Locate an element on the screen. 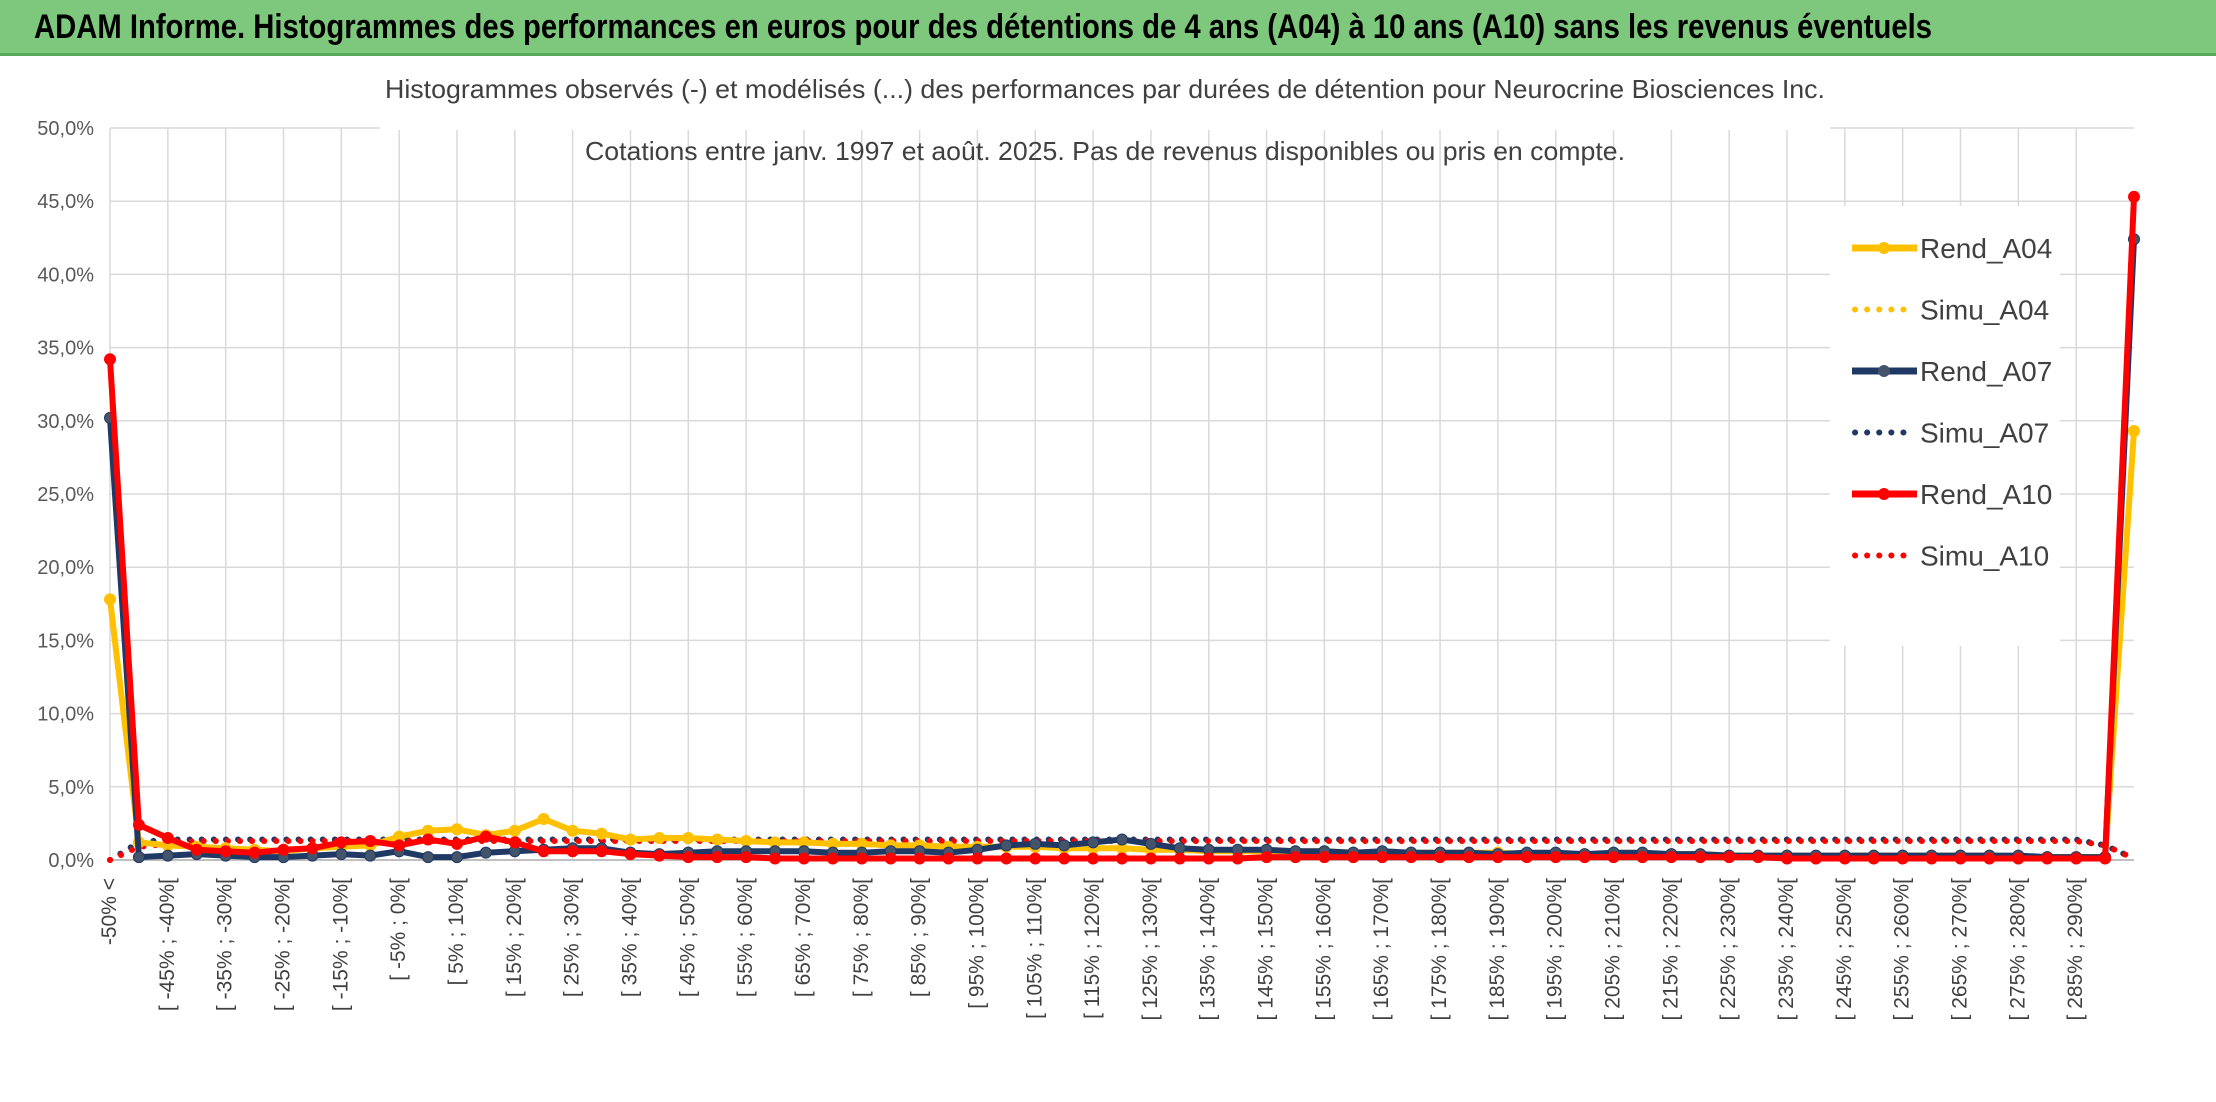 The image size is (2216, 1102). y-tick-label: 45,0% is located at coordinates (65, 202).